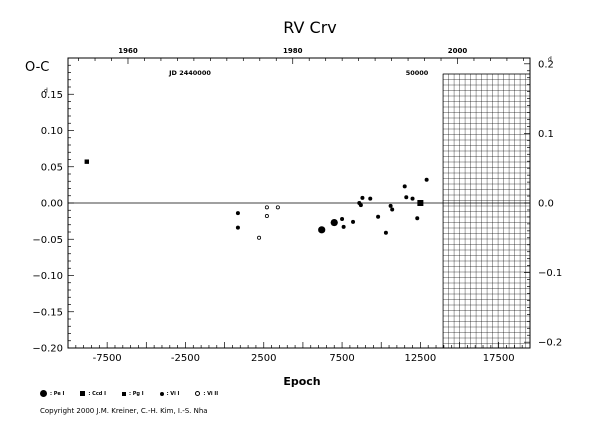 The width and height of the screenshot is (590, 425). What do you see at coordinates (341, 358) in the screenshot?
I see `x-tick-label: 7500` at bounding box center [341, 358].